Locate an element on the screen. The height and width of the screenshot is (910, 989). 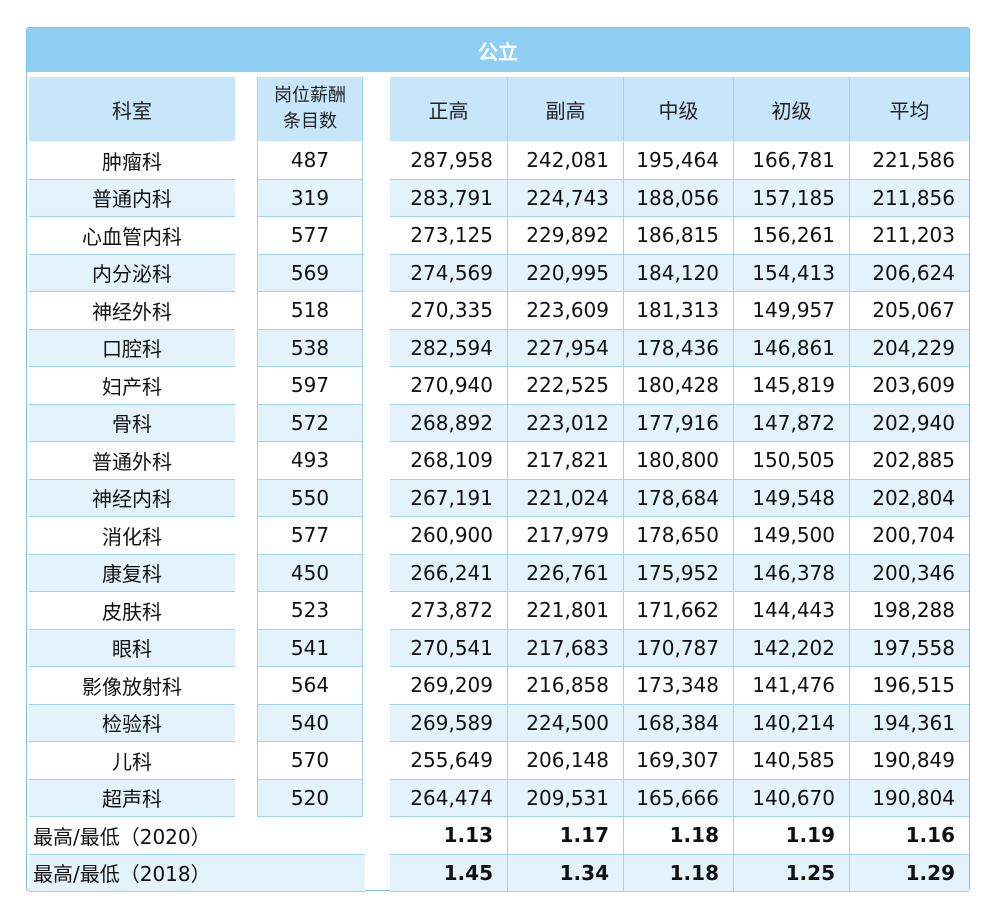
value-cell: 223,012 is located at coordinates (566, 423).